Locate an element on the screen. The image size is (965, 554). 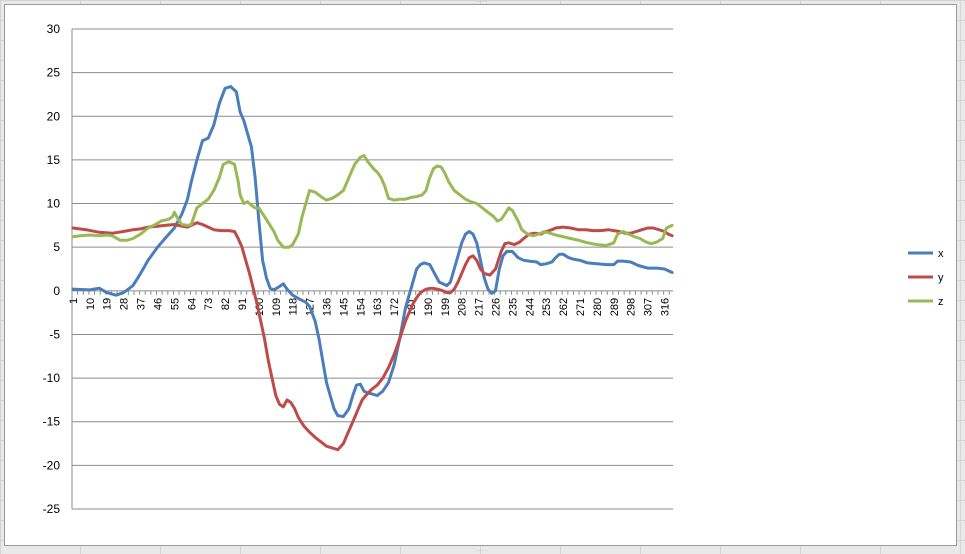
x-tick-label: 19 is located at coordinates (108, 304).